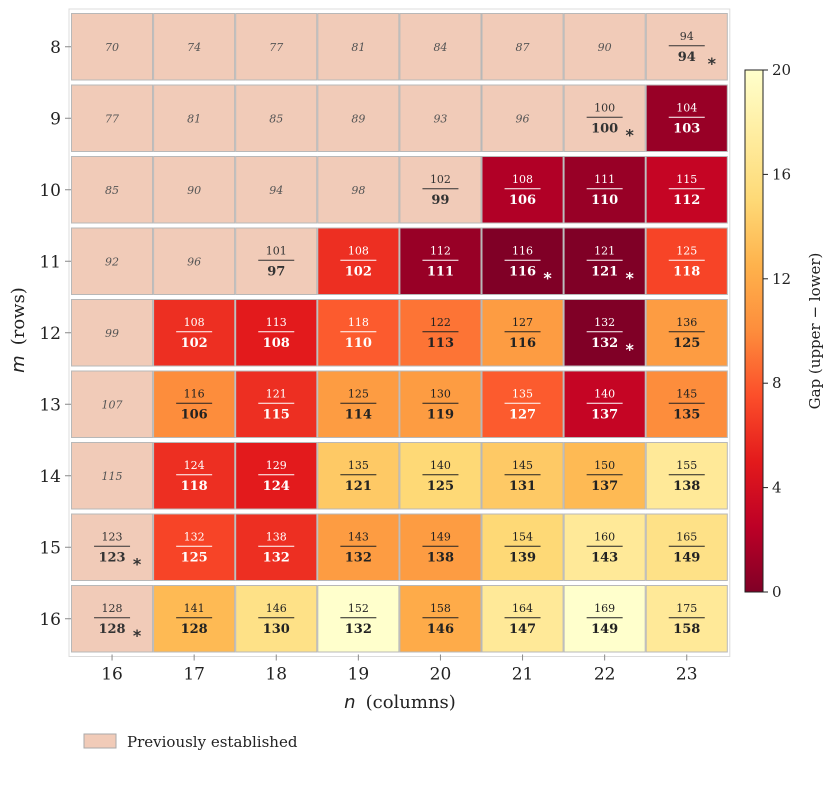 The width and height of the screenshot is (832, 787). I want to click on cell-lower-bound: 139, so click(522, 557).